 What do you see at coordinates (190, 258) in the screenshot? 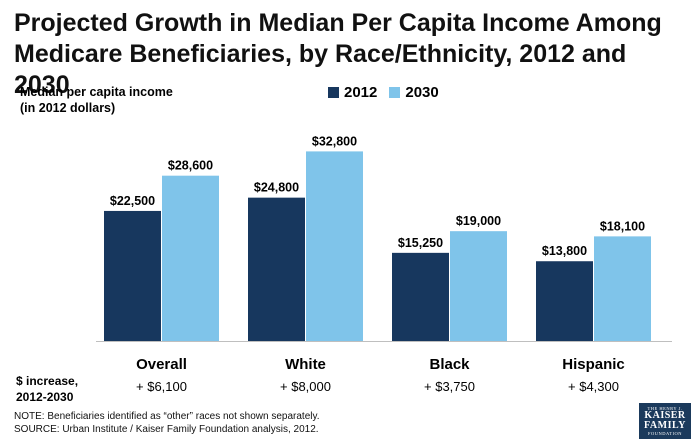
I see `bar-overall-2030` at bounding box center [190, 258].